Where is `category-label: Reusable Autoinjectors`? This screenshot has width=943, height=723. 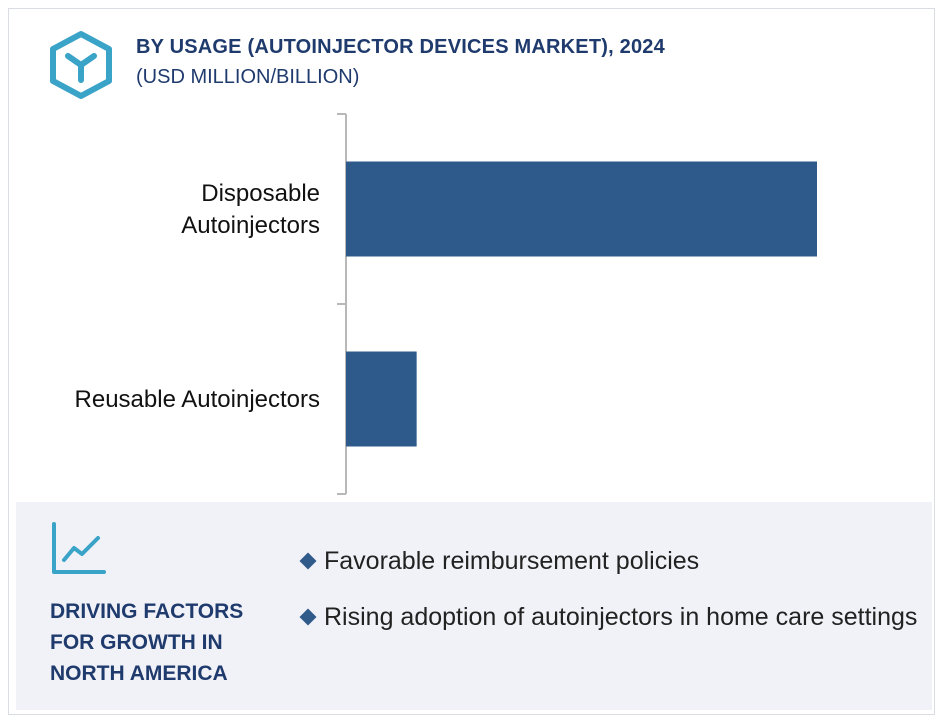 category-label: Reusable Autoinjectors is located at coordinates (197, 399).